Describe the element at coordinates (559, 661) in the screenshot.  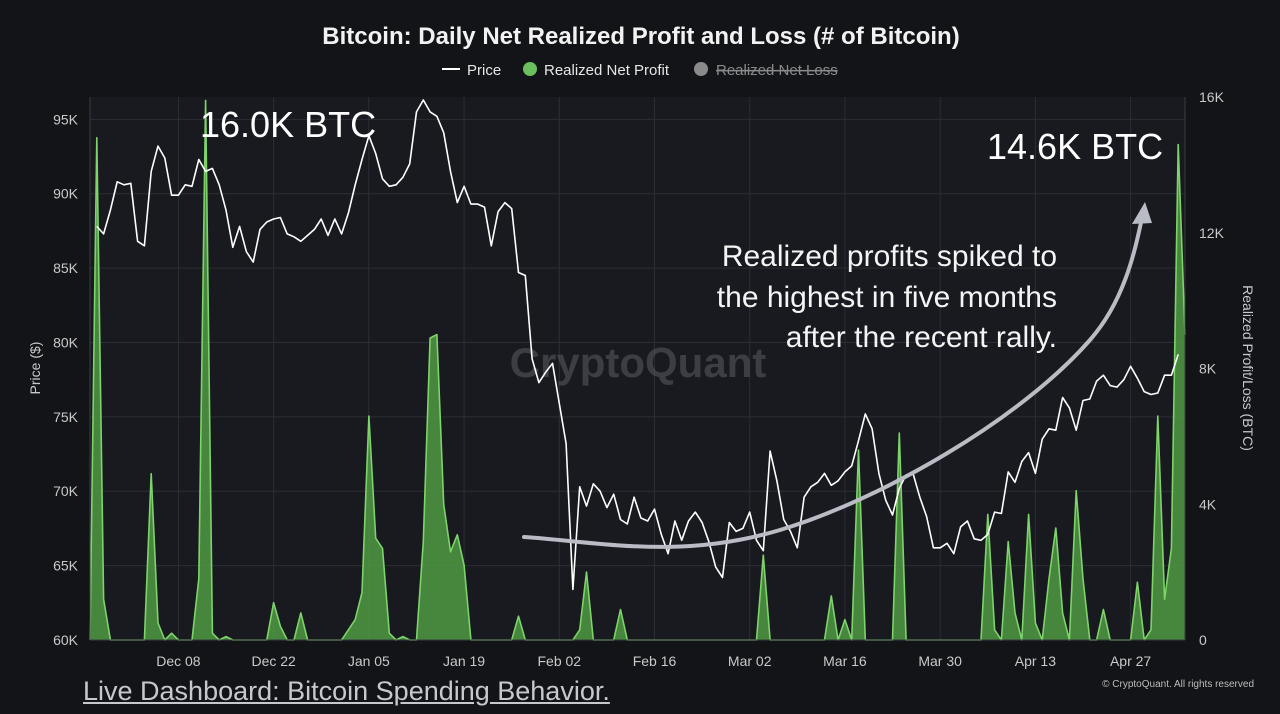
I see `x-tick: Feb 02` at that location.